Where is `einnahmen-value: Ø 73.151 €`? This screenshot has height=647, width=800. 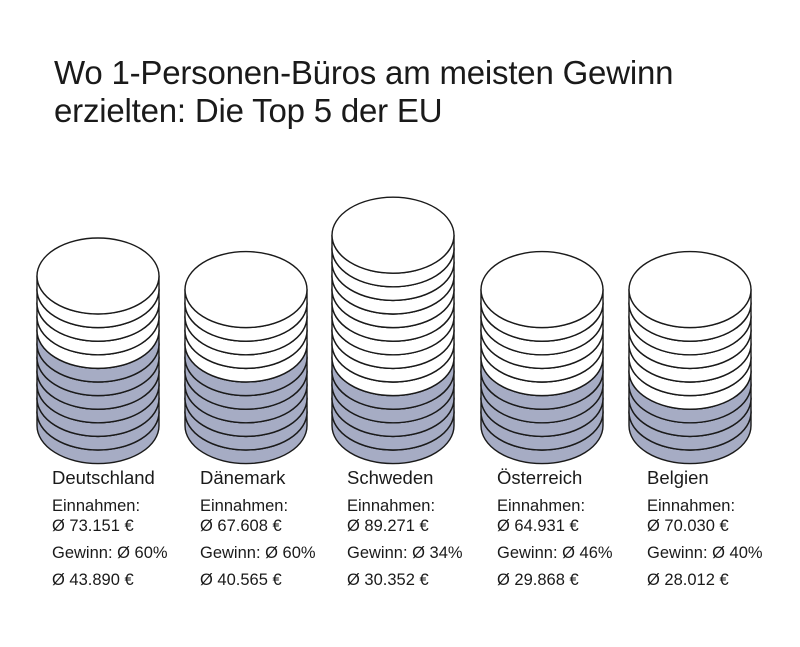 einnahmen-value: Ø 73.151 € is located at coordinates (93, 526).